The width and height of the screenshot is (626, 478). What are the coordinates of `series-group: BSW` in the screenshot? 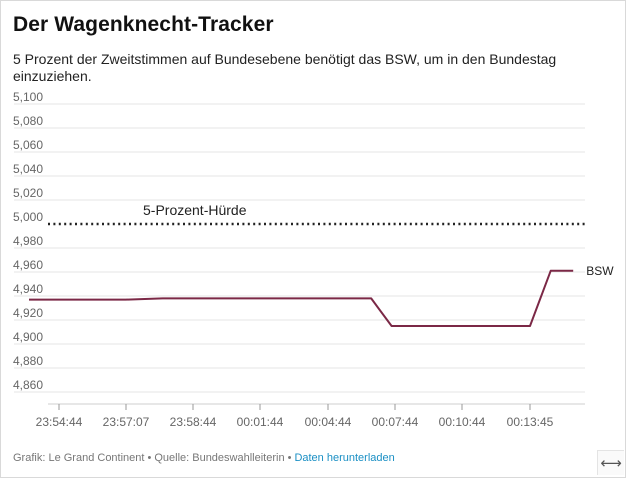 It's located at (321, 295).